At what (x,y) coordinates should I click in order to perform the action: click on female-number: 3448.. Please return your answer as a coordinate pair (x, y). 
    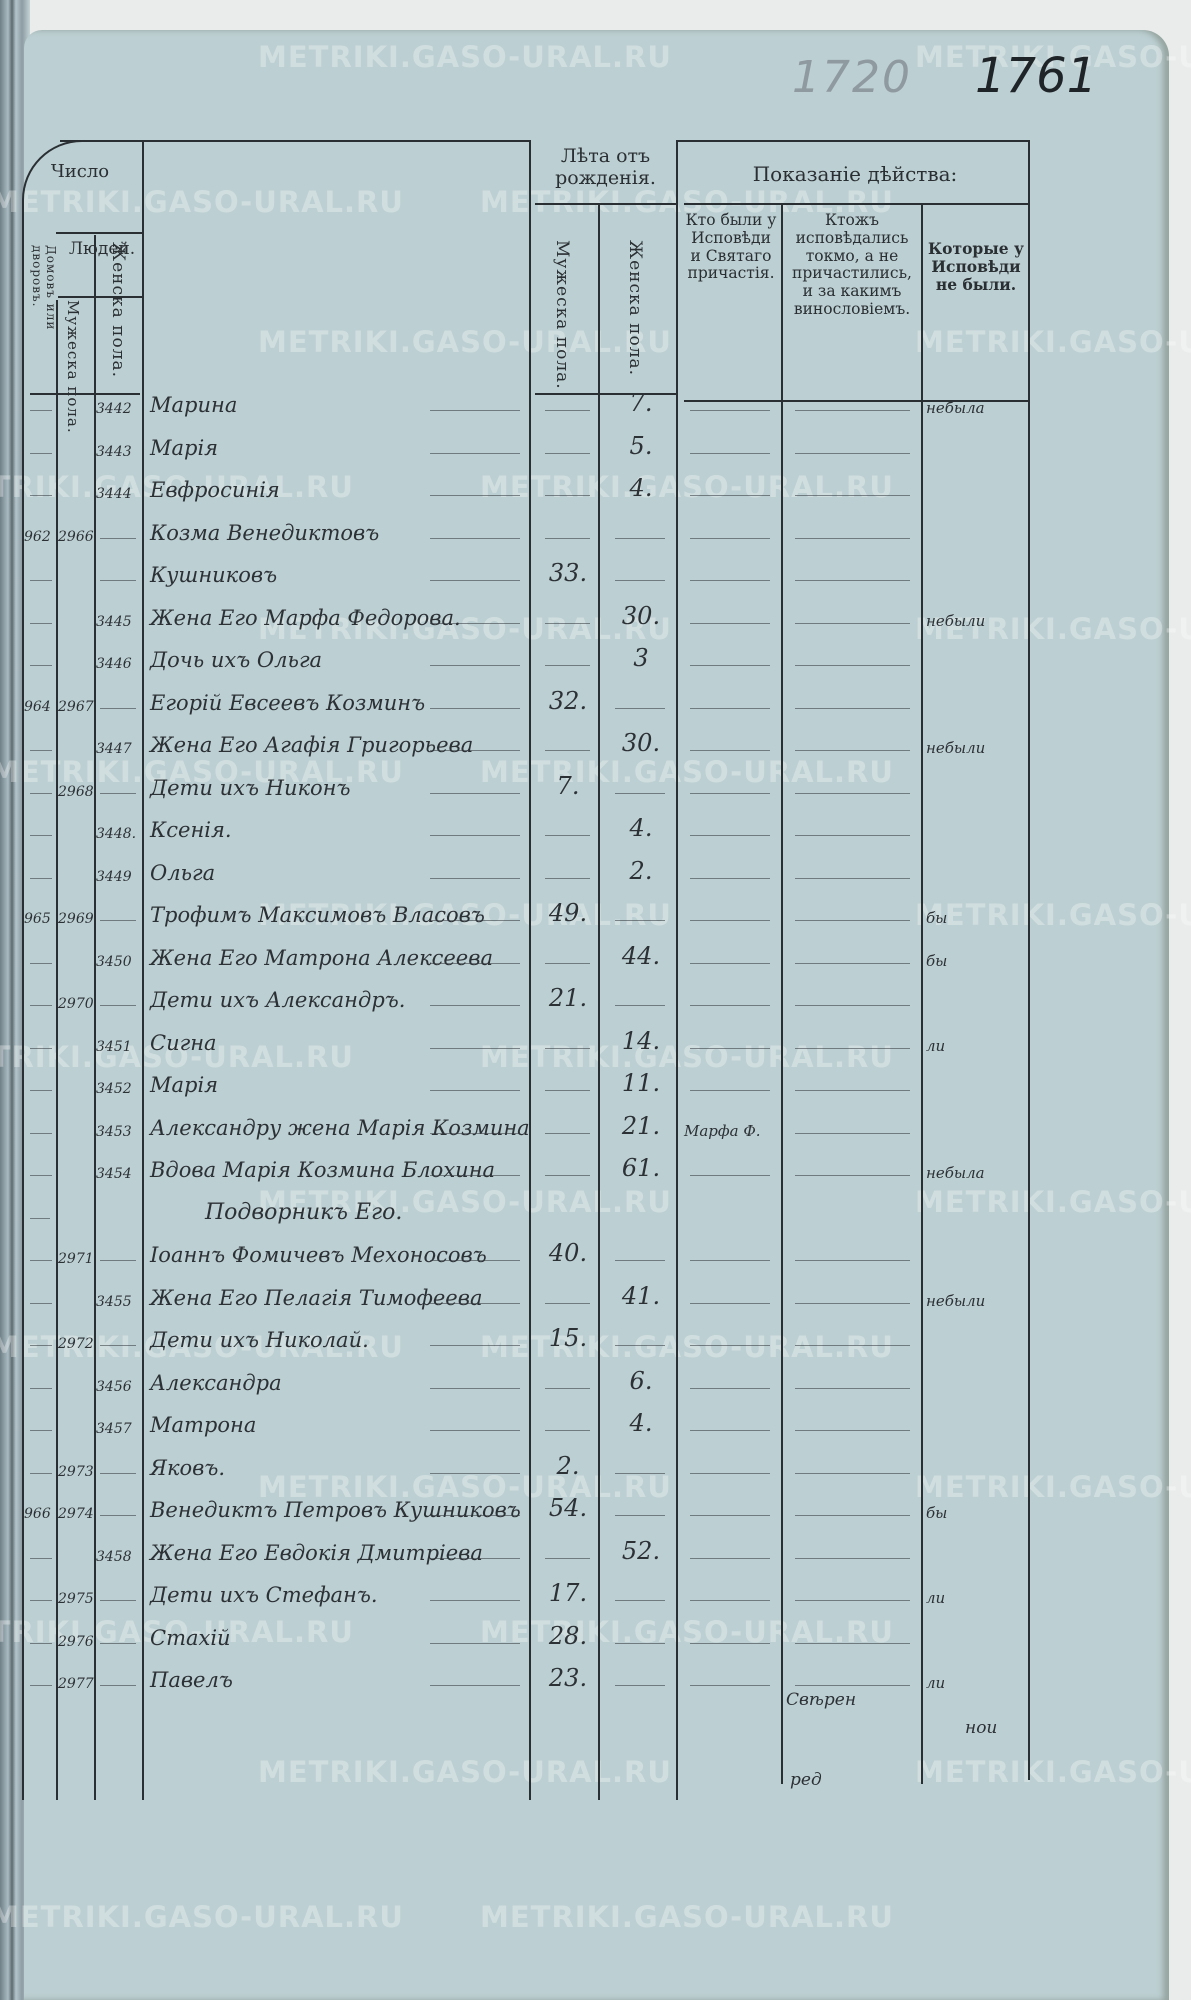
    Looking at the image, I should click on (116, 834).